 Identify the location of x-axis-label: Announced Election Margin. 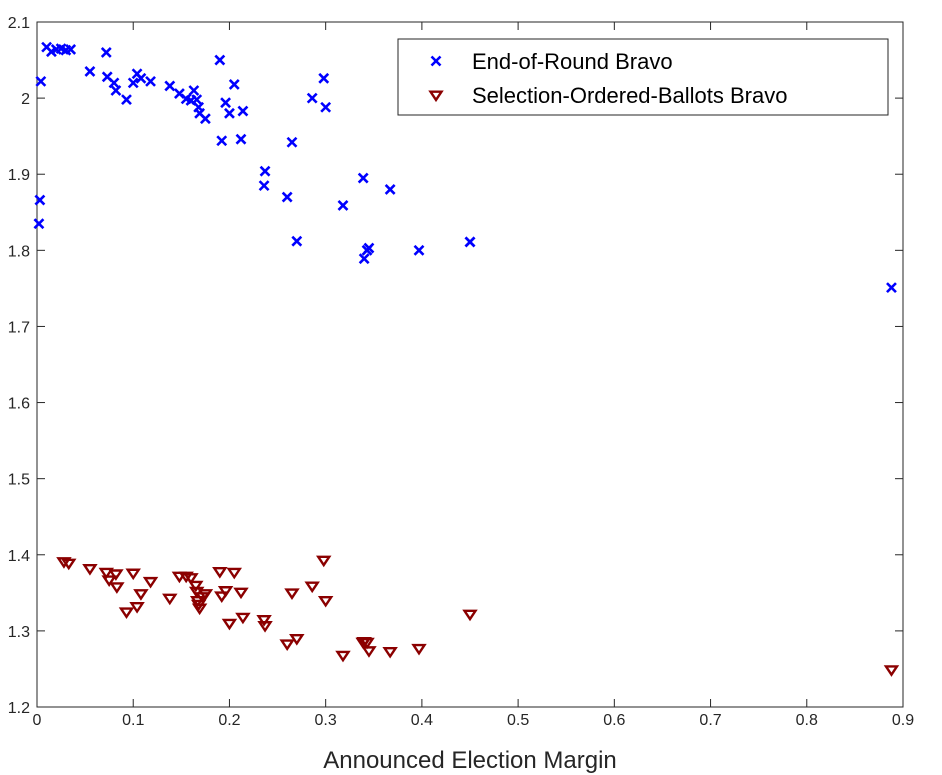
(470, 760).